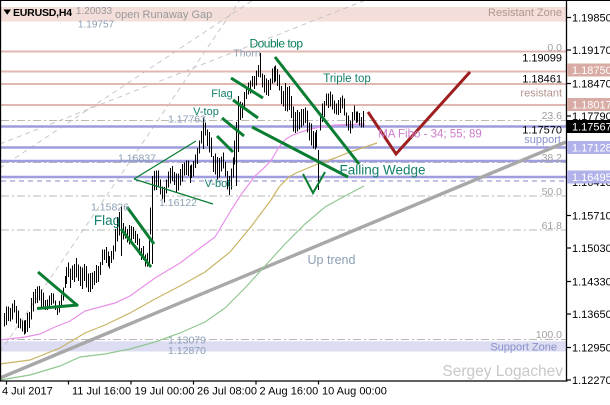  I want to click on svg-text: 19 Jul 00:00, so click(165, 392).